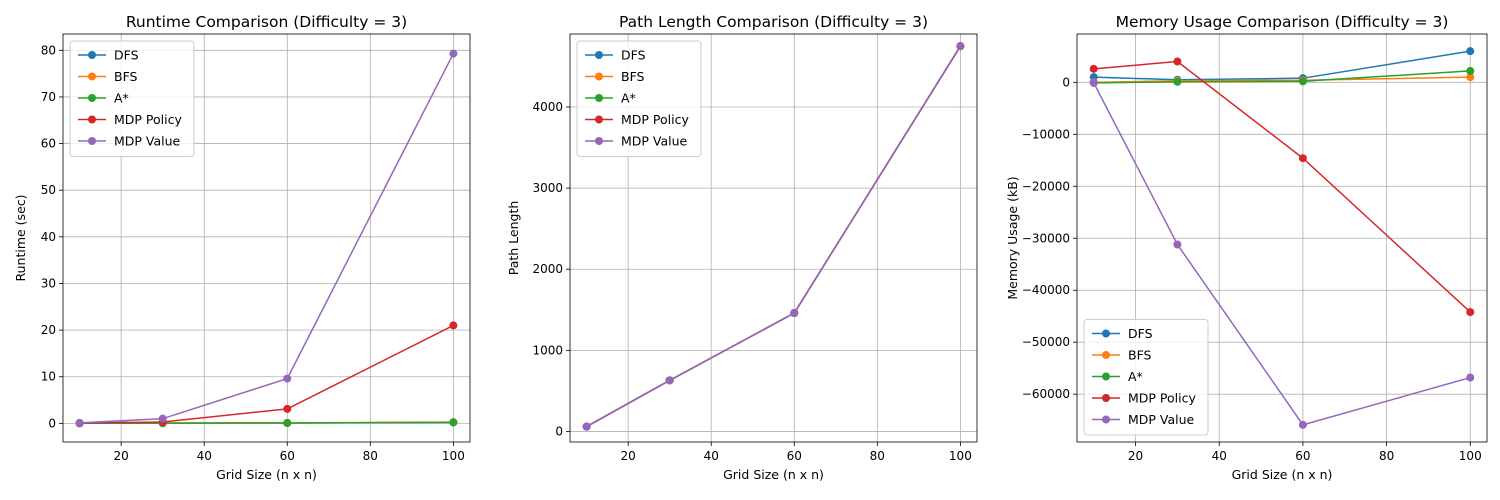 This screenshot has height=500, width=1500. What do you see at coordinates (1012, 237) in the screenshot?
I see `y-axis-label: Memory Usage (kB)` at bounding box center [1012, 237].